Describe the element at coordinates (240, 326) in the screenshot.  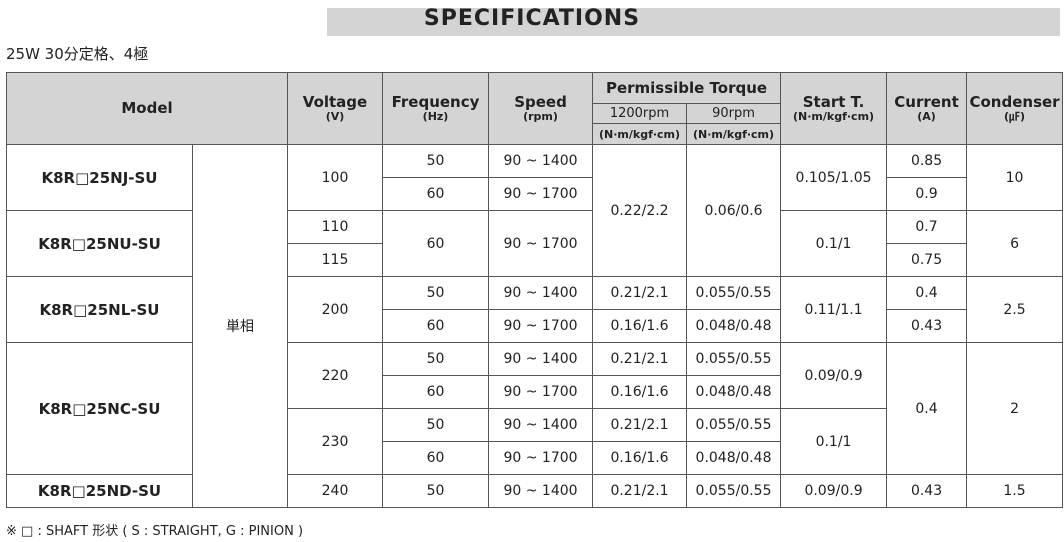
I see `table-cell: 単相` at that location.